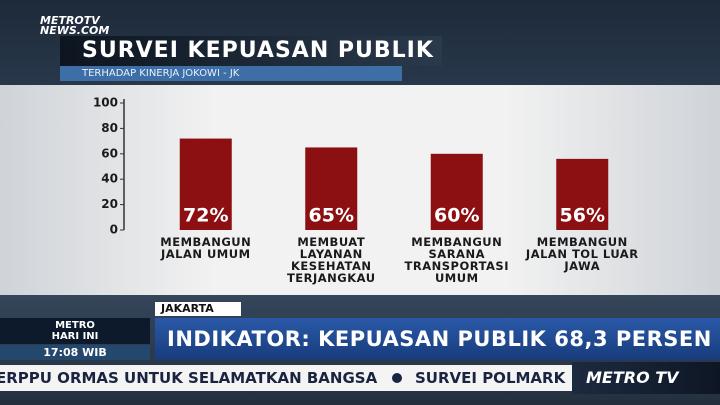 This screenshot has height=405, width=720. What do you see at coordinates (205, 216) in the screenshot?
I see `value-label: 72%` at bounding box center [205, 216].